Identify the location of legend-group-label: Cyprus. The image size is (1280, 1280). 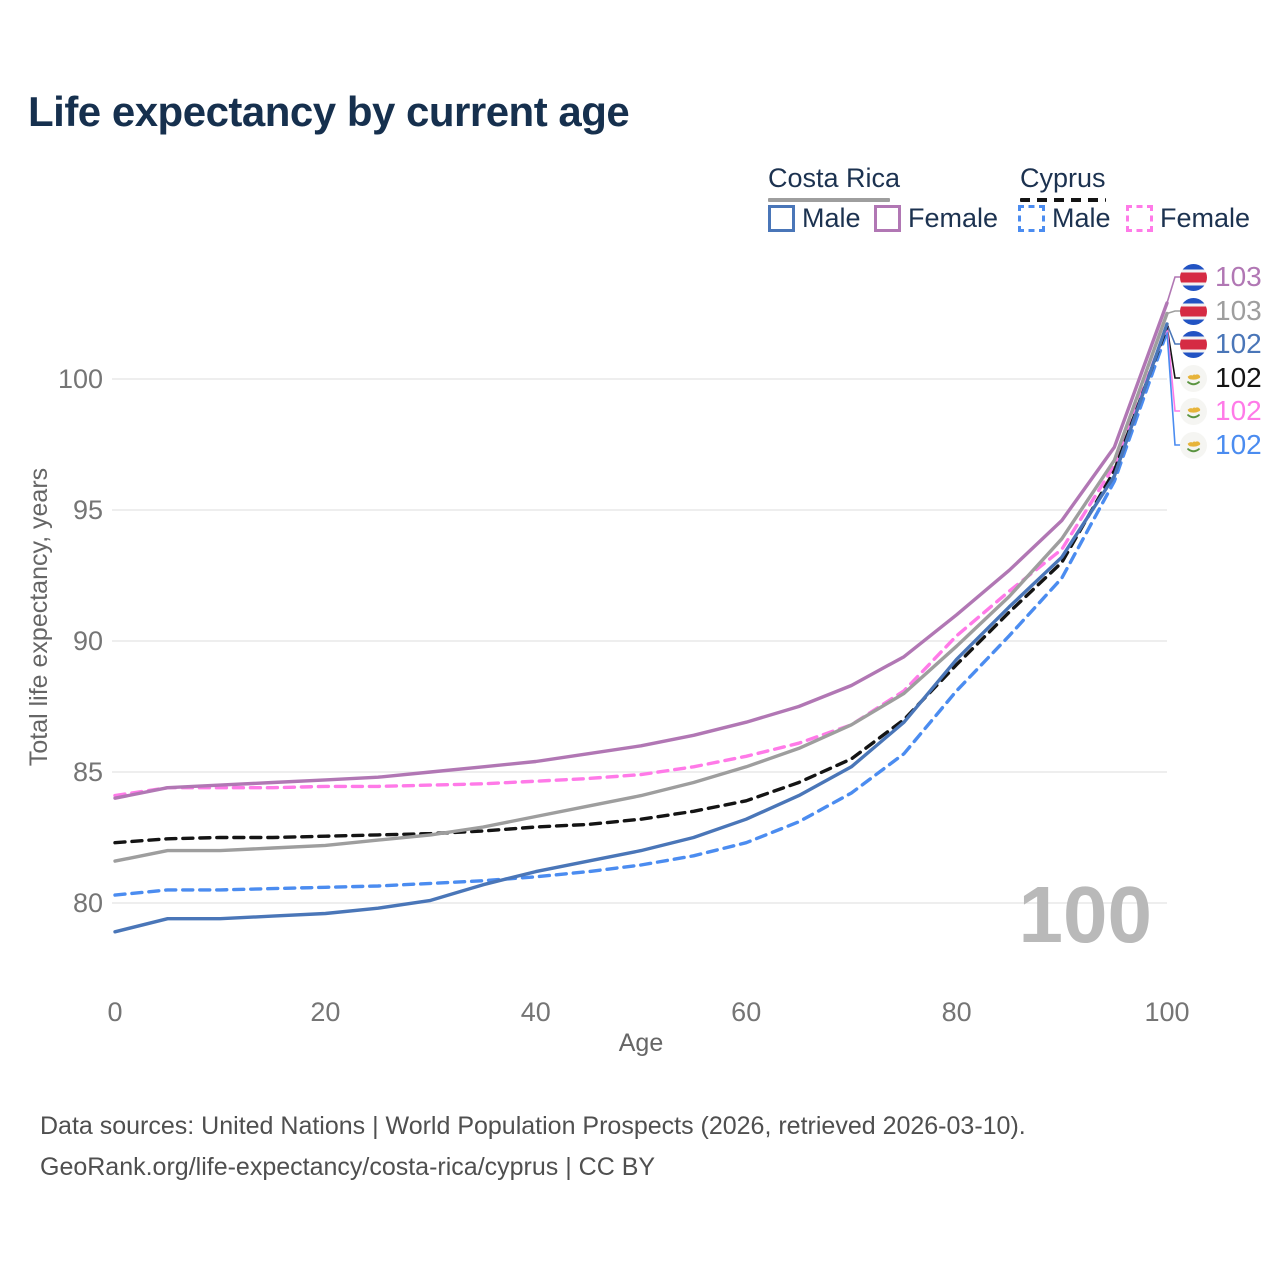
(1063, 178).